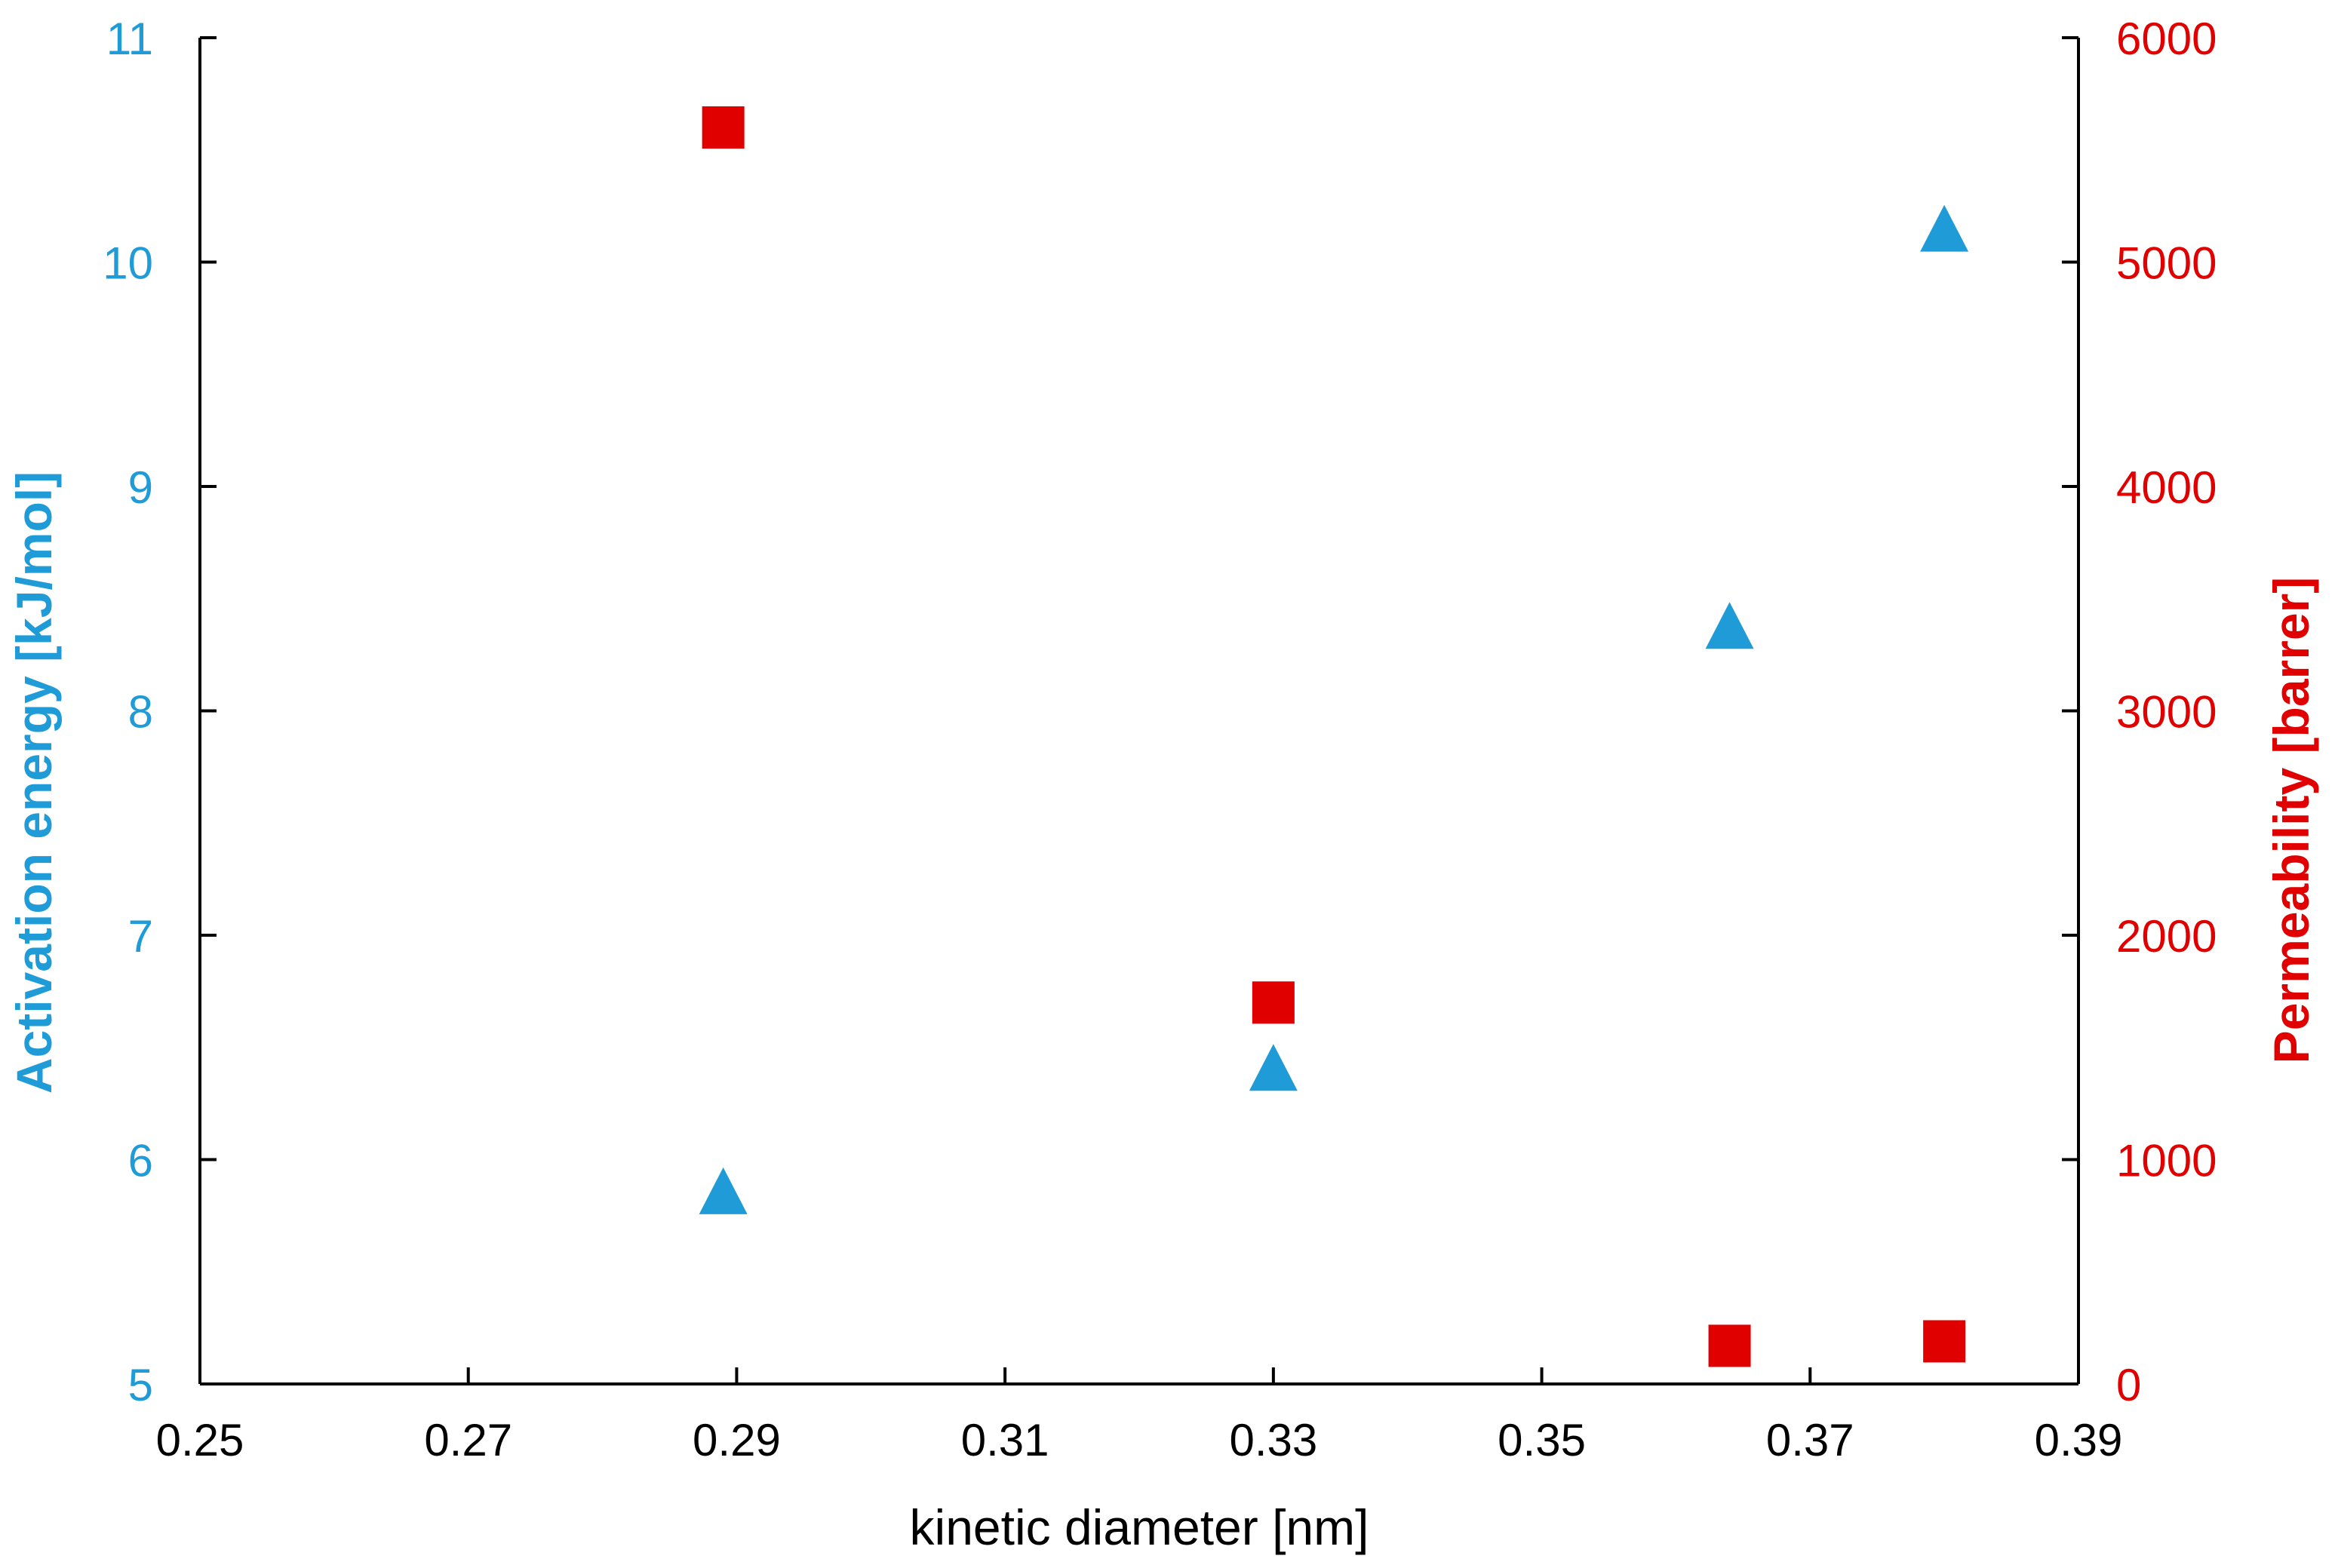 Image resolution: width=2338 pixels, height=1568 pixels. What do you see at coordinates (2166, 937) in the screenshot?
I see `y-right-tick-label: 2000` at bounding box center [2166, 937].